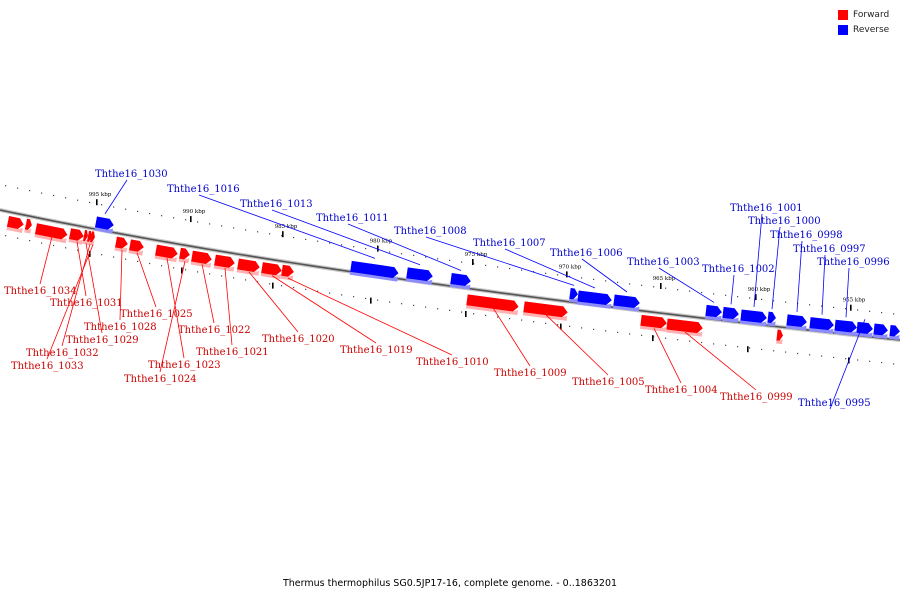  What do you see at coordinates (381, 242) in the screenshot?
I see `ruler-tick-label: 980 kbp` at bounding box center [381, 242].